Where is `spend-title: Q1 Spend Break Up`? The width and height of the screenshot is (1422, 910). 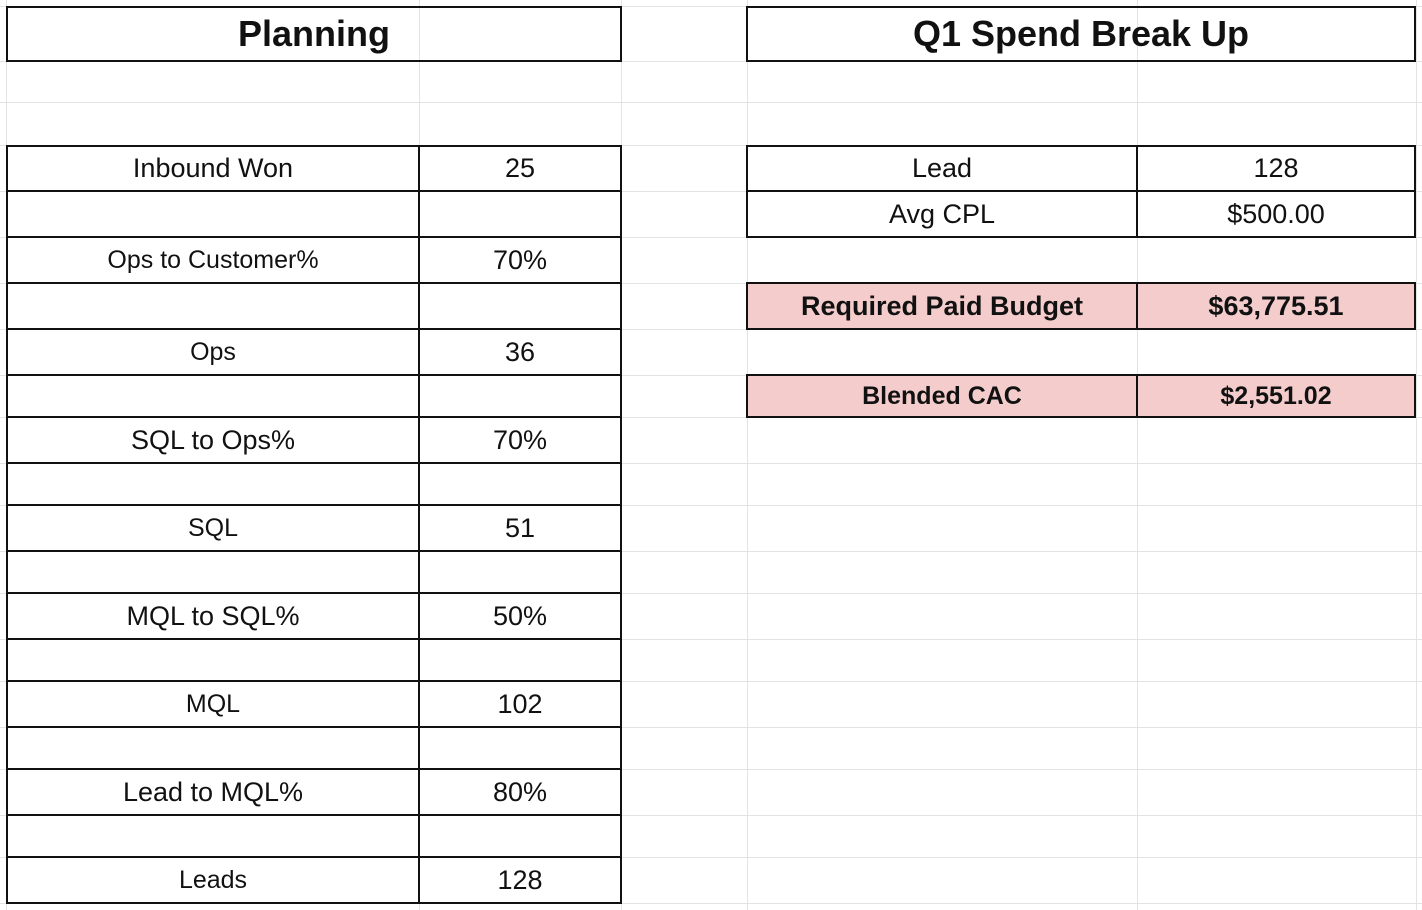 spend-title: Q1 Spend Break Up is located at coordinates (1081, 34).